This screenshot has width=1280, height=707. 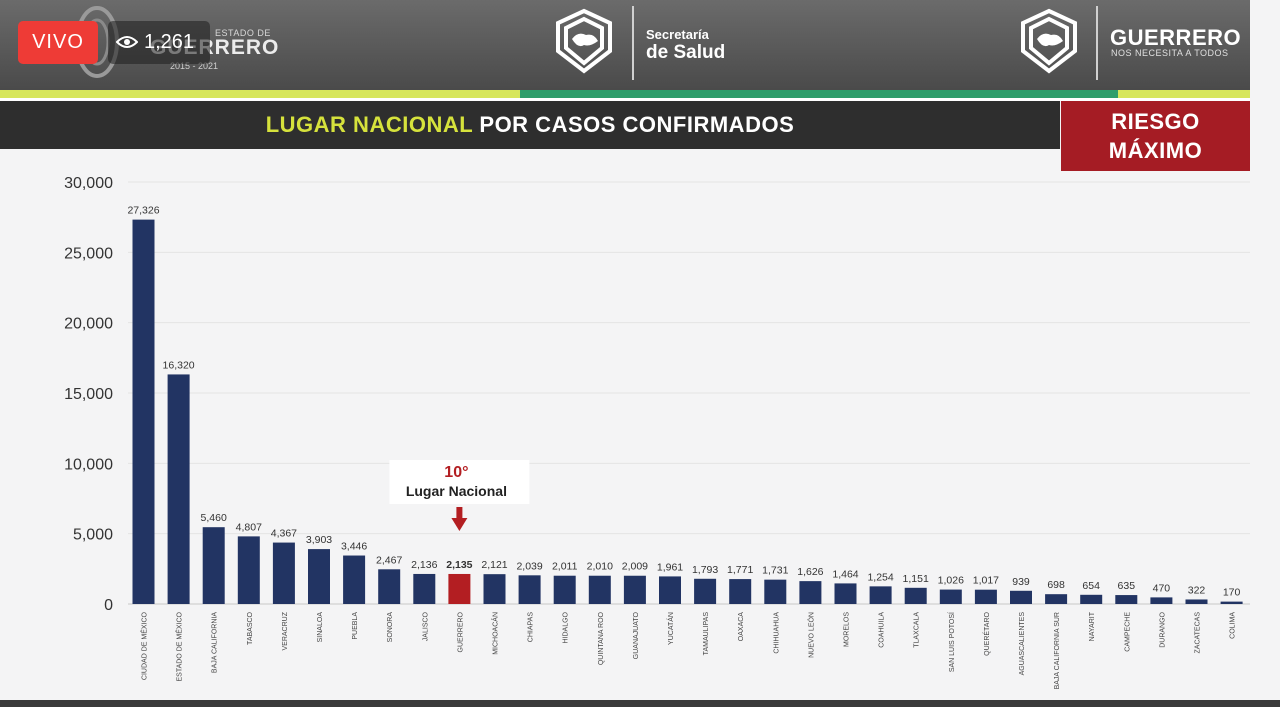 I want to click on x-tick-label: BAJA CALIFORNIA SUR, so click(x=1057, y=650).